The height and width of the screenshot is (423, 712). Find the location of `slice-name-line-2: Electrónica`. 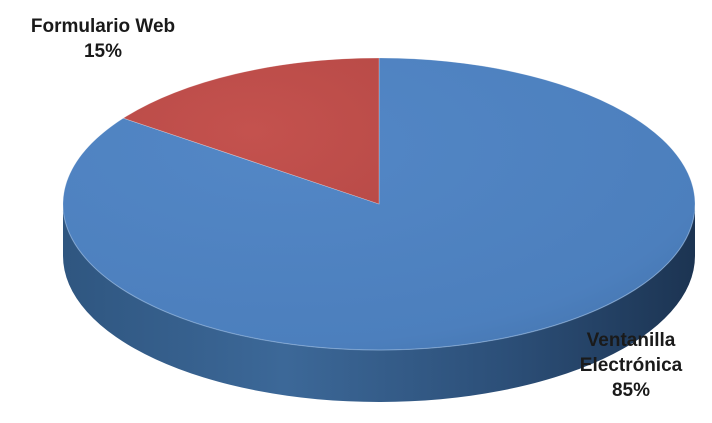

slice-name-line-2: Electrónica is located at coordinates (631, 365).